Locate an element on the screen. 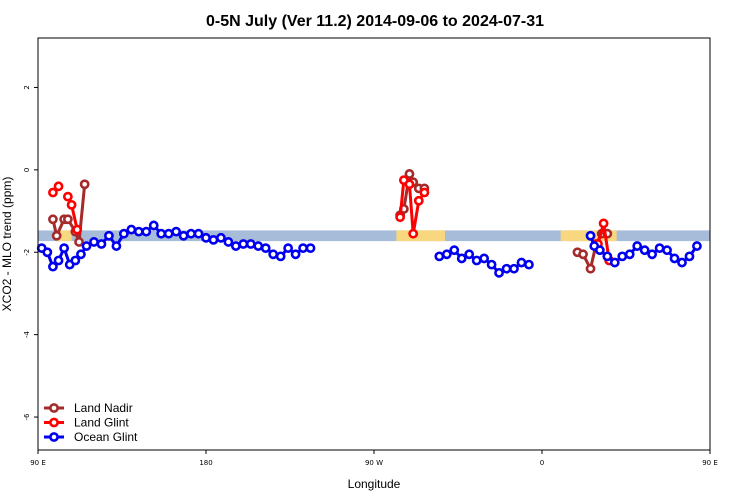 The width and height of the screenshot is (750, 500). legend-item-land-nadir: Land Nadir is located at coordinates (88, 408).